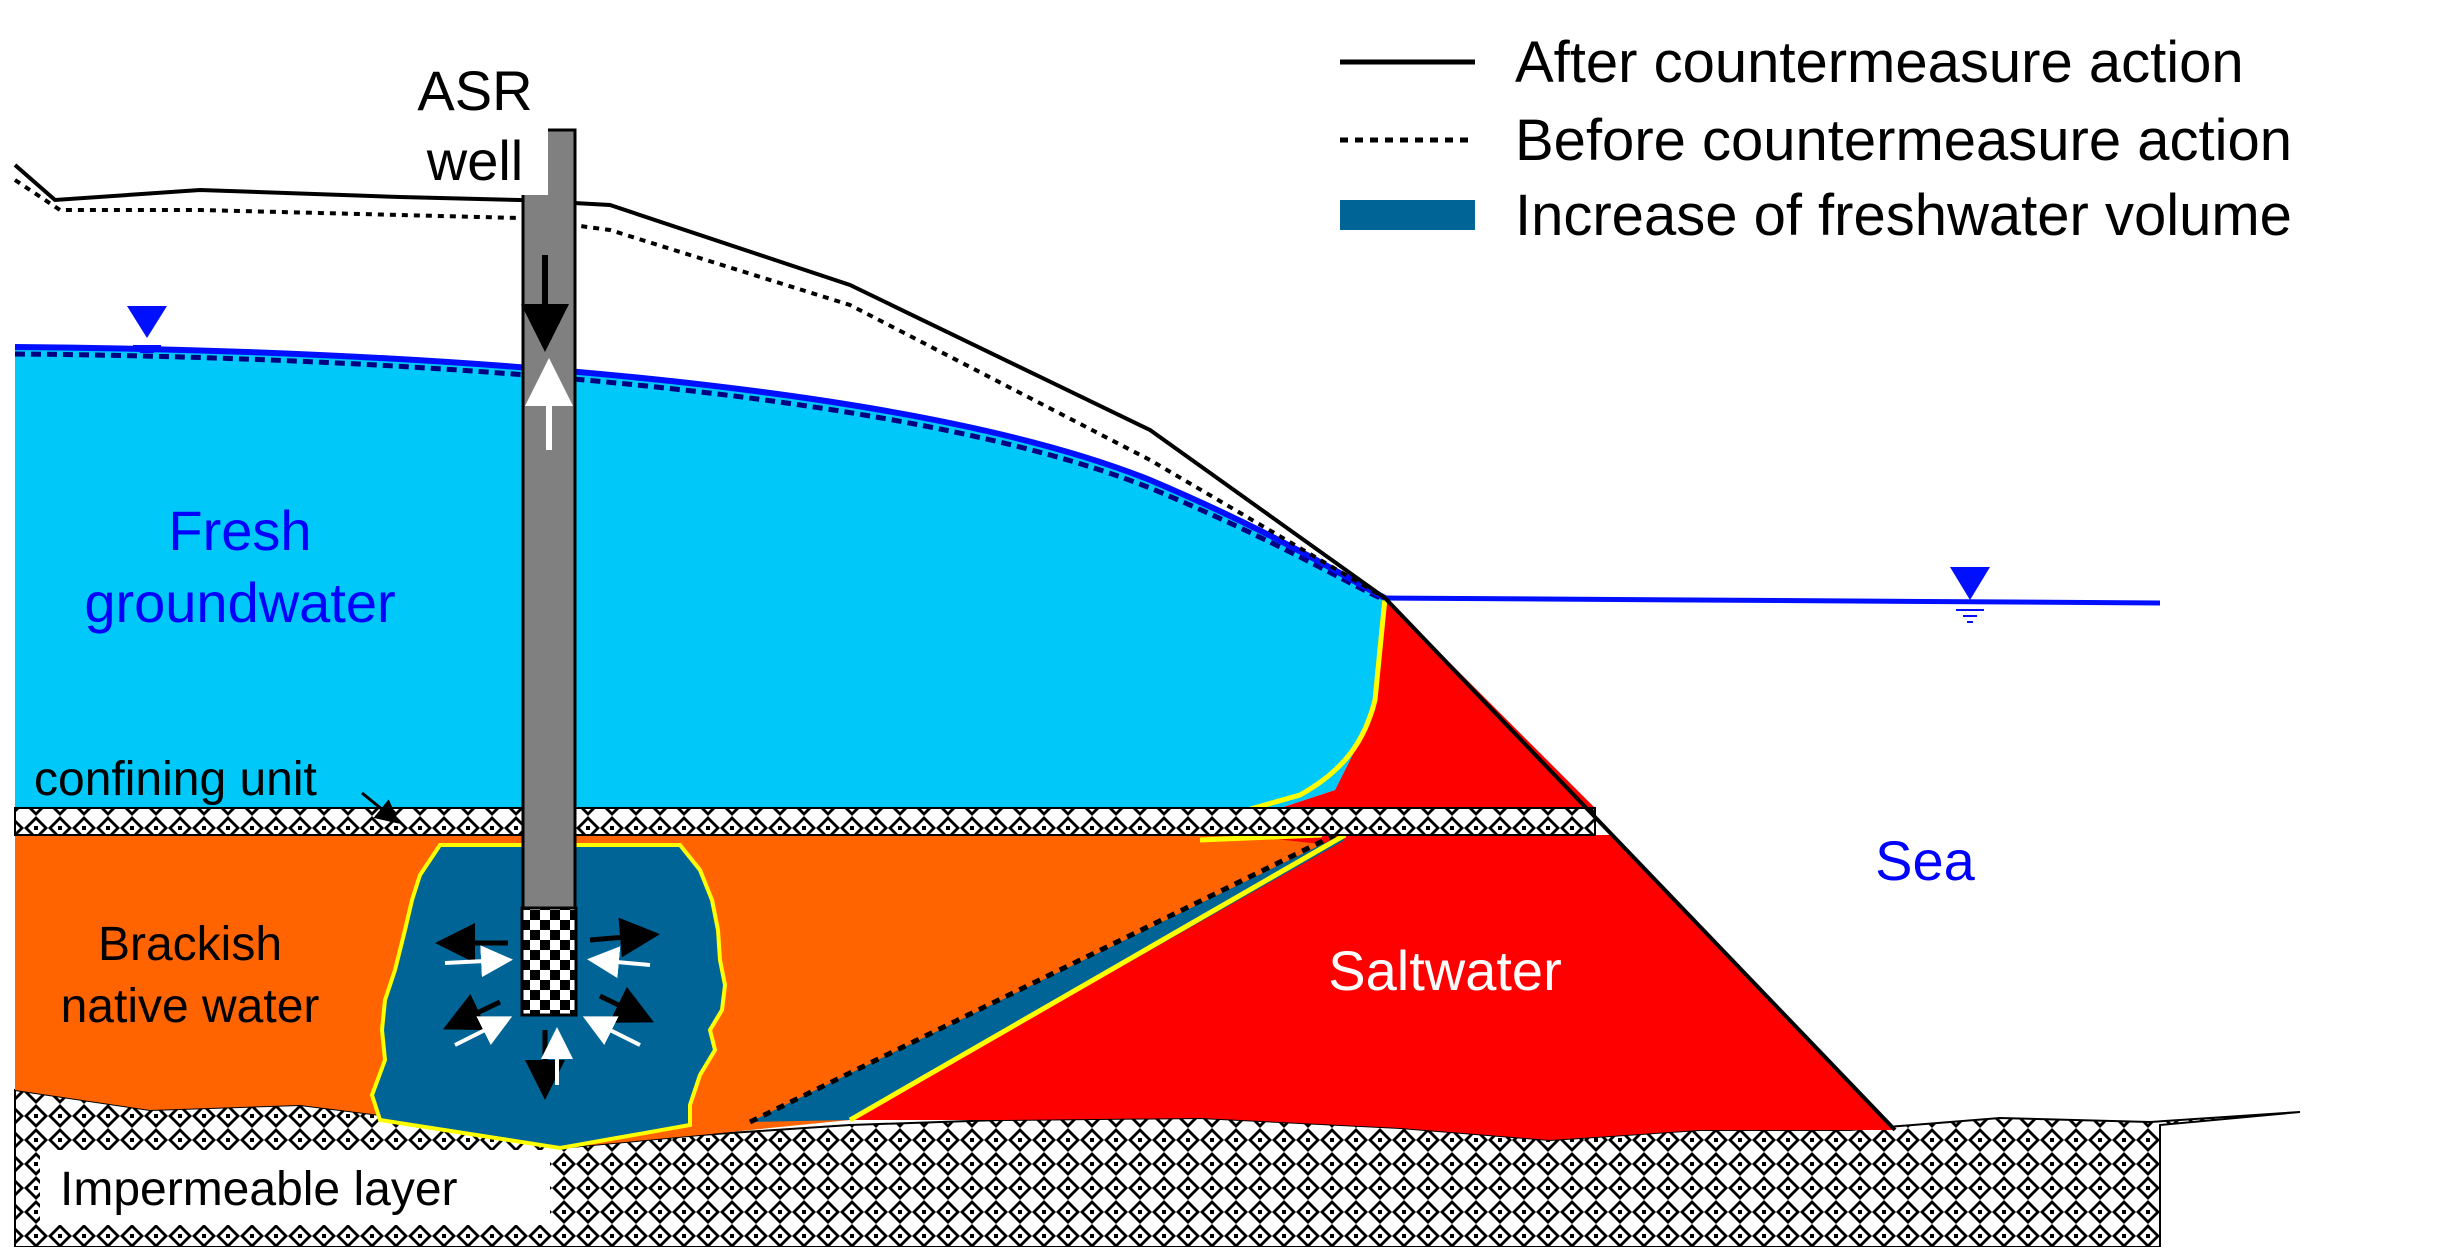 The width and height of the screenshot is (2447, 1252). Describe the element at coordinates (1407, 215) in the screenshot. I see `legend-band-swatch` at that location.